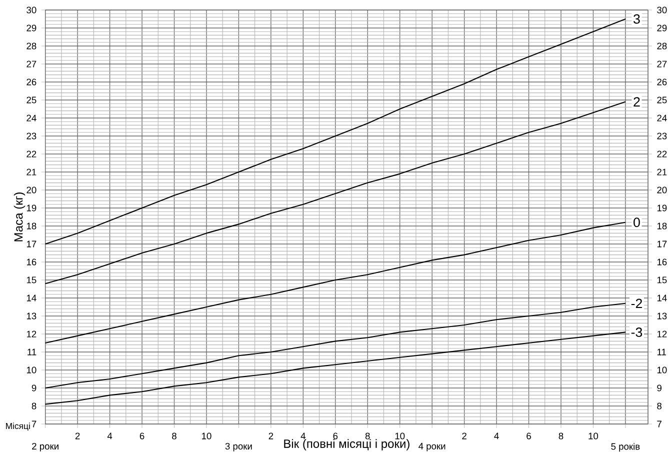 This screenshot has height=464, width=670. What do you see at coordinates (31, 118) in the screenshot?
I see `y-tick-label: 24` at bounding box center [31, 118].